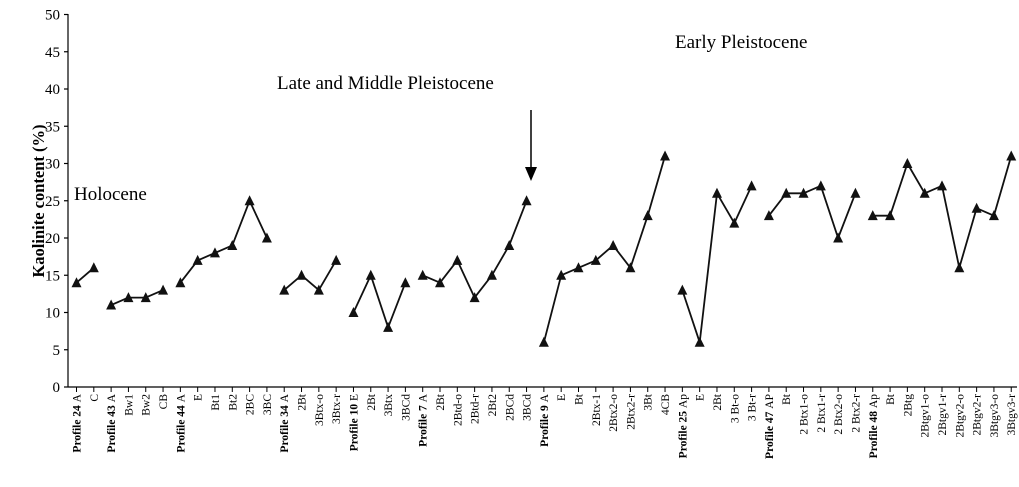  I want to click on x-category-label: 2Btd-r, so click(476, 409).